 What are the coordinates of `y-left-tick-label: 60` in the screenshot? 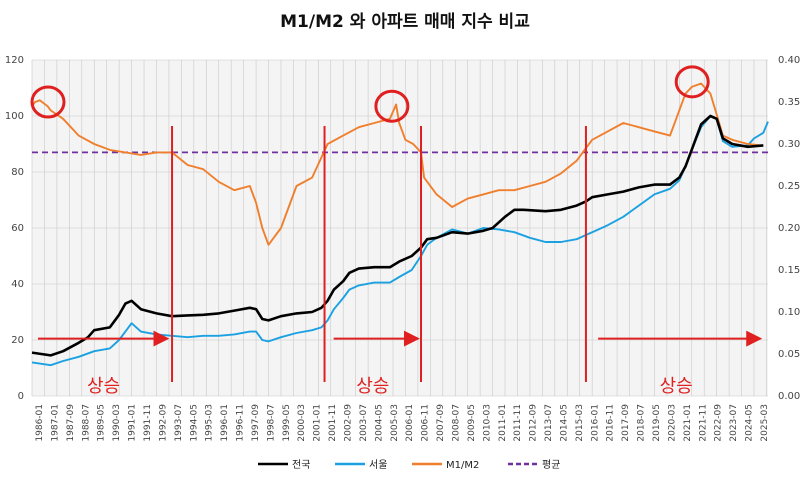 It's located at (17, 228).